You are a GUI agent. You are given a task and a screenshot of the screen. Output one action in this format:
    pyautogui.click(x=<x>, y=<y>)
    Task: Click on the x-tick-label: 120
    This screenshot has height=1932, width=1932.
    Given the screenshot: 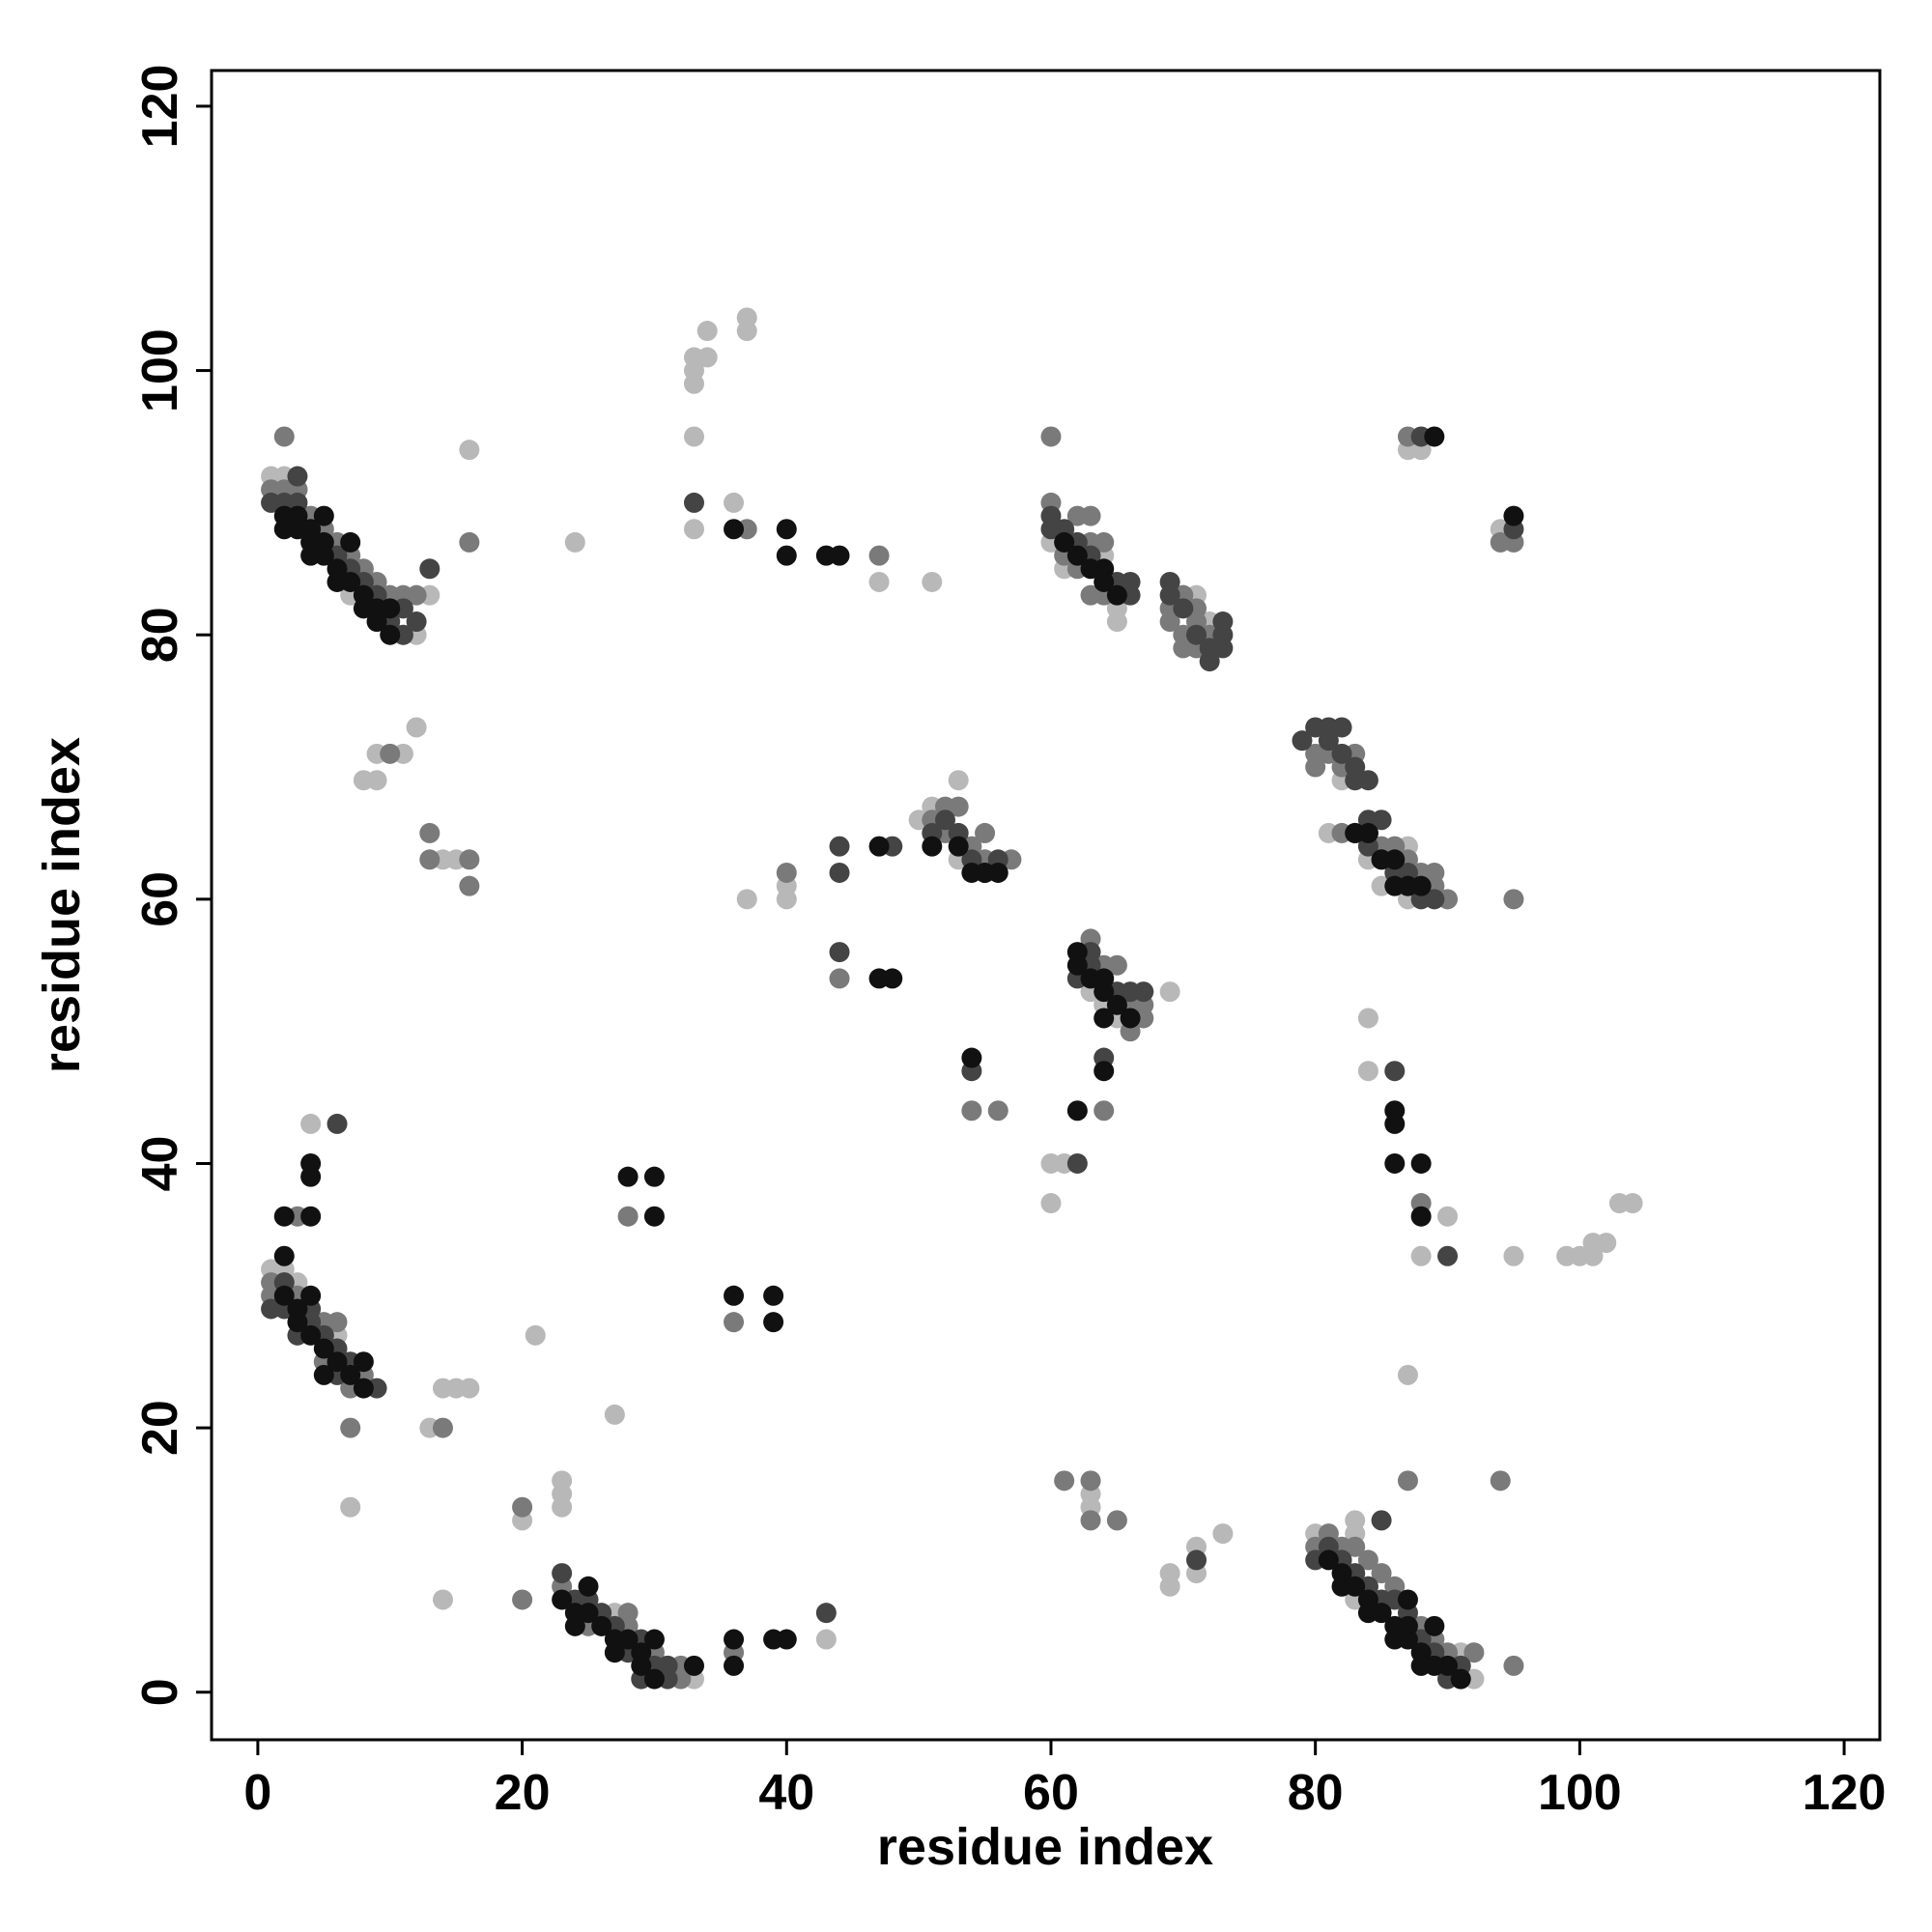 What is the action you would take?
    pyautogui.click(x=1845, y=1793)
    